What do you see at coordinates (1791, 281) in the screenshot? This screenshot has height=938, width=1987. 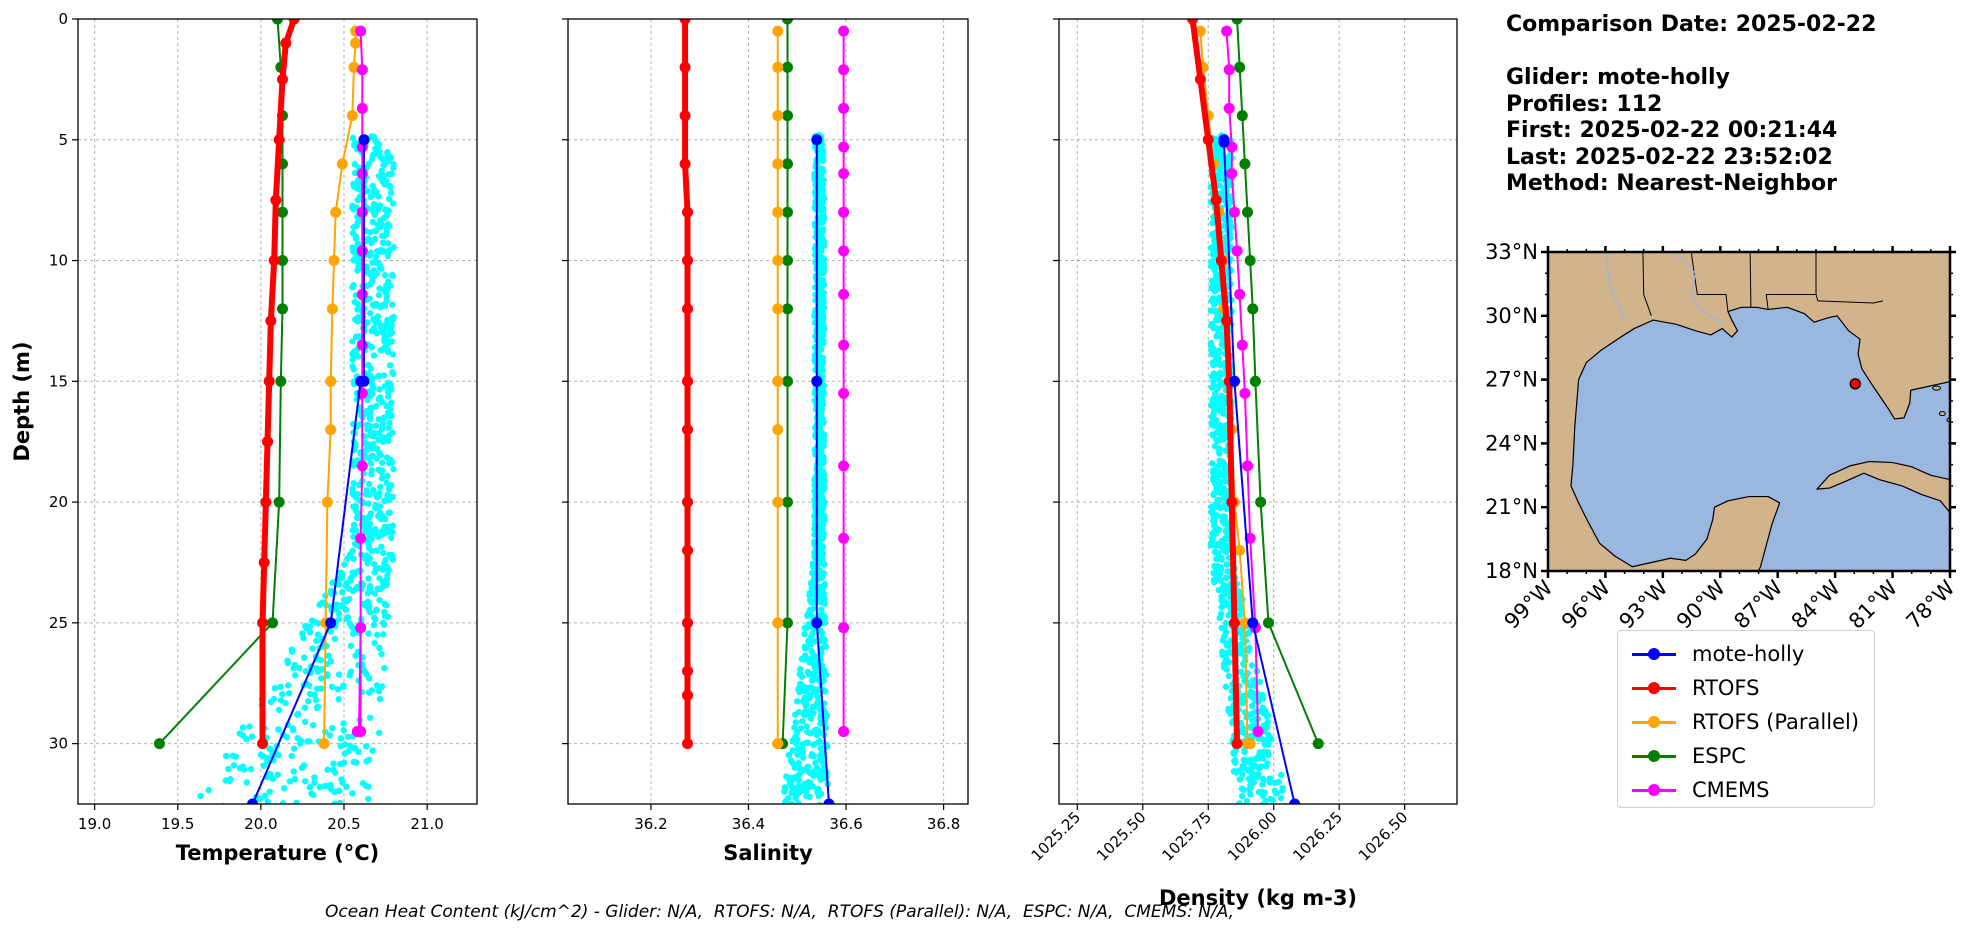 I see `state-border` at bounding box center [1791, 281].